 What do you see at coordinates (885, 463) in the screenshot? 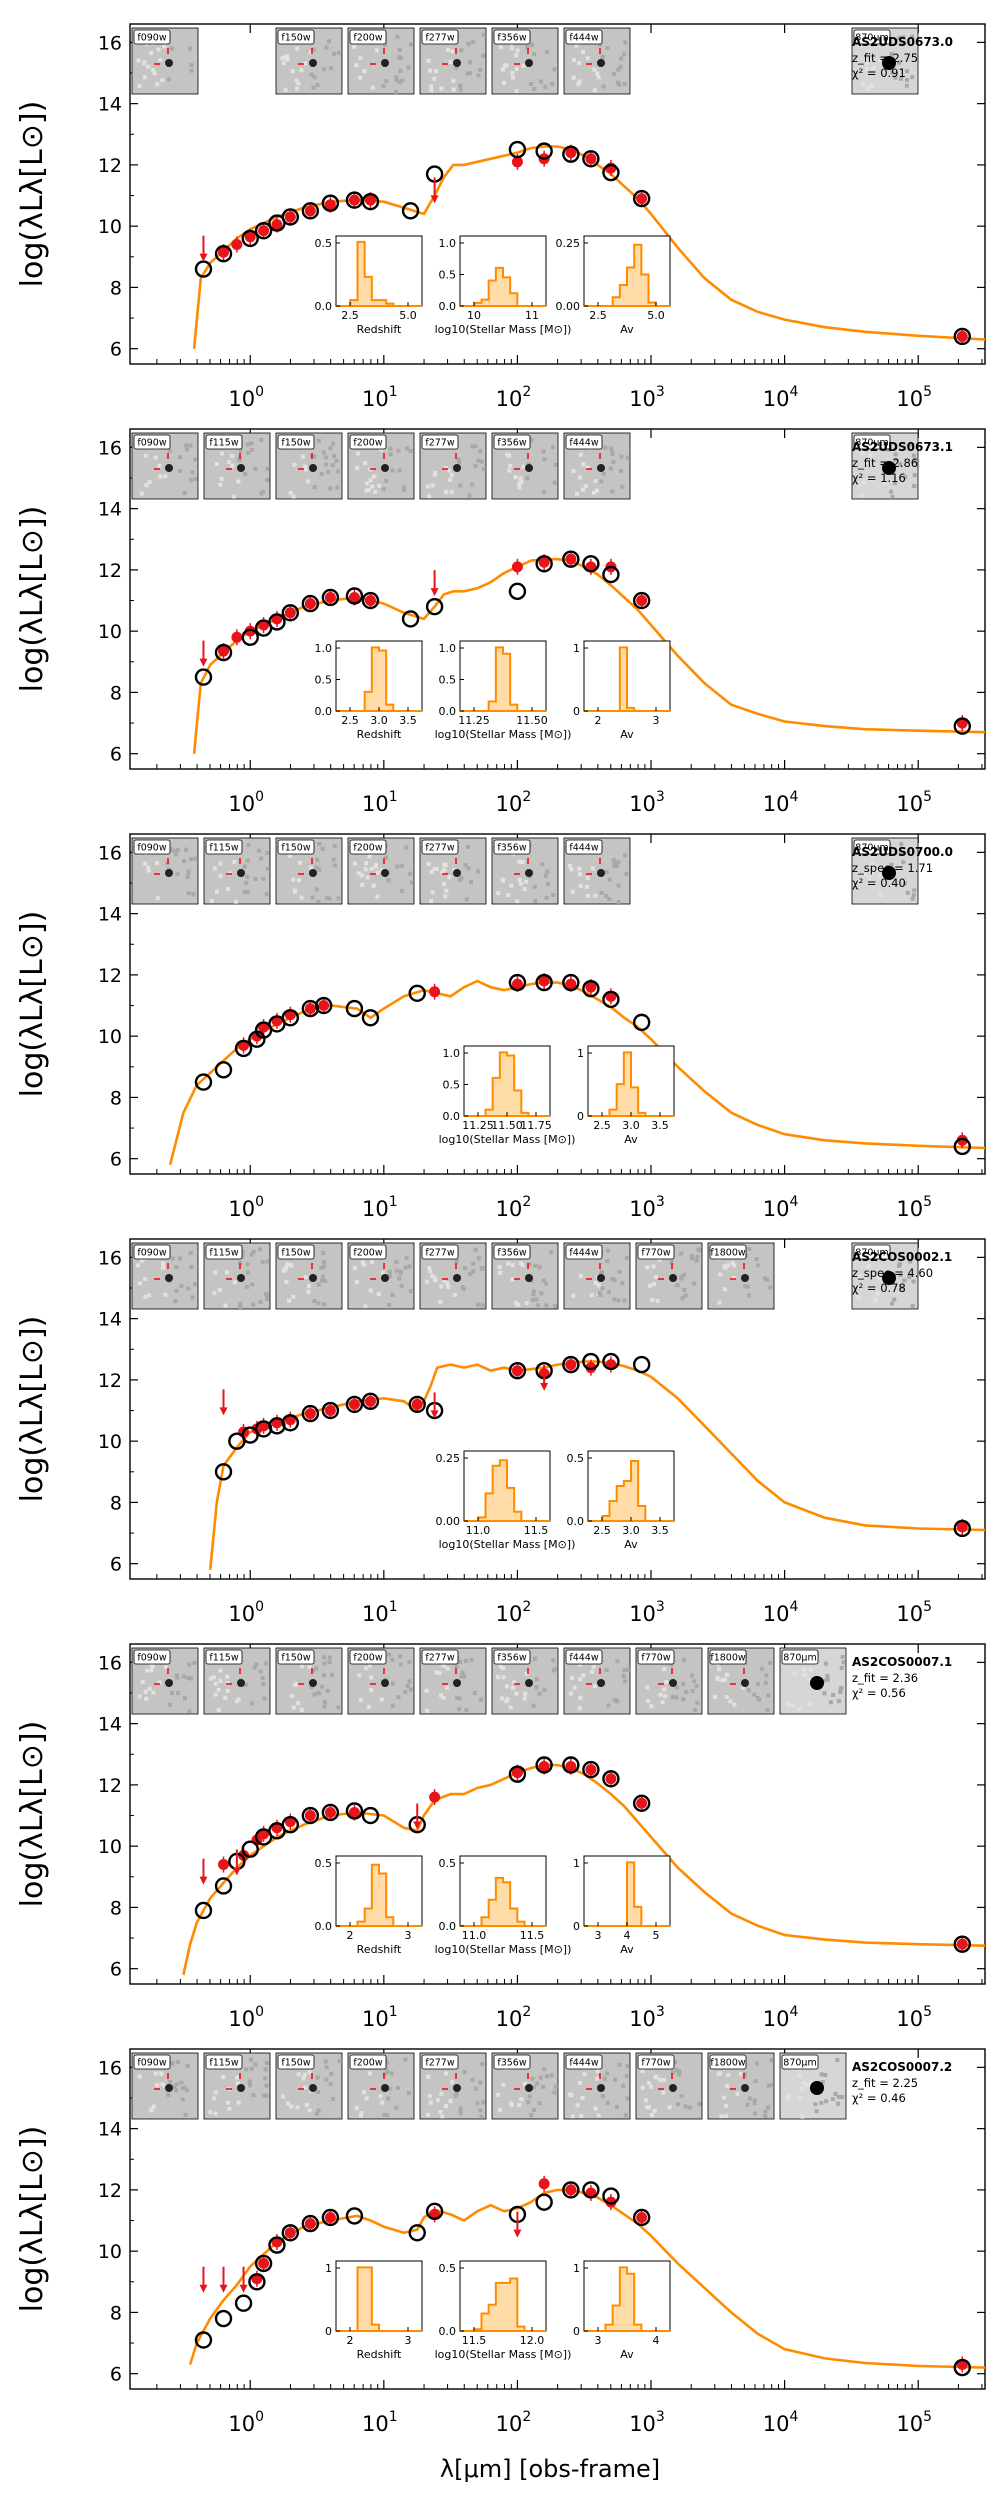
I see `redshift-label: z_fit = 2.86` at bounding box center [885, 463].